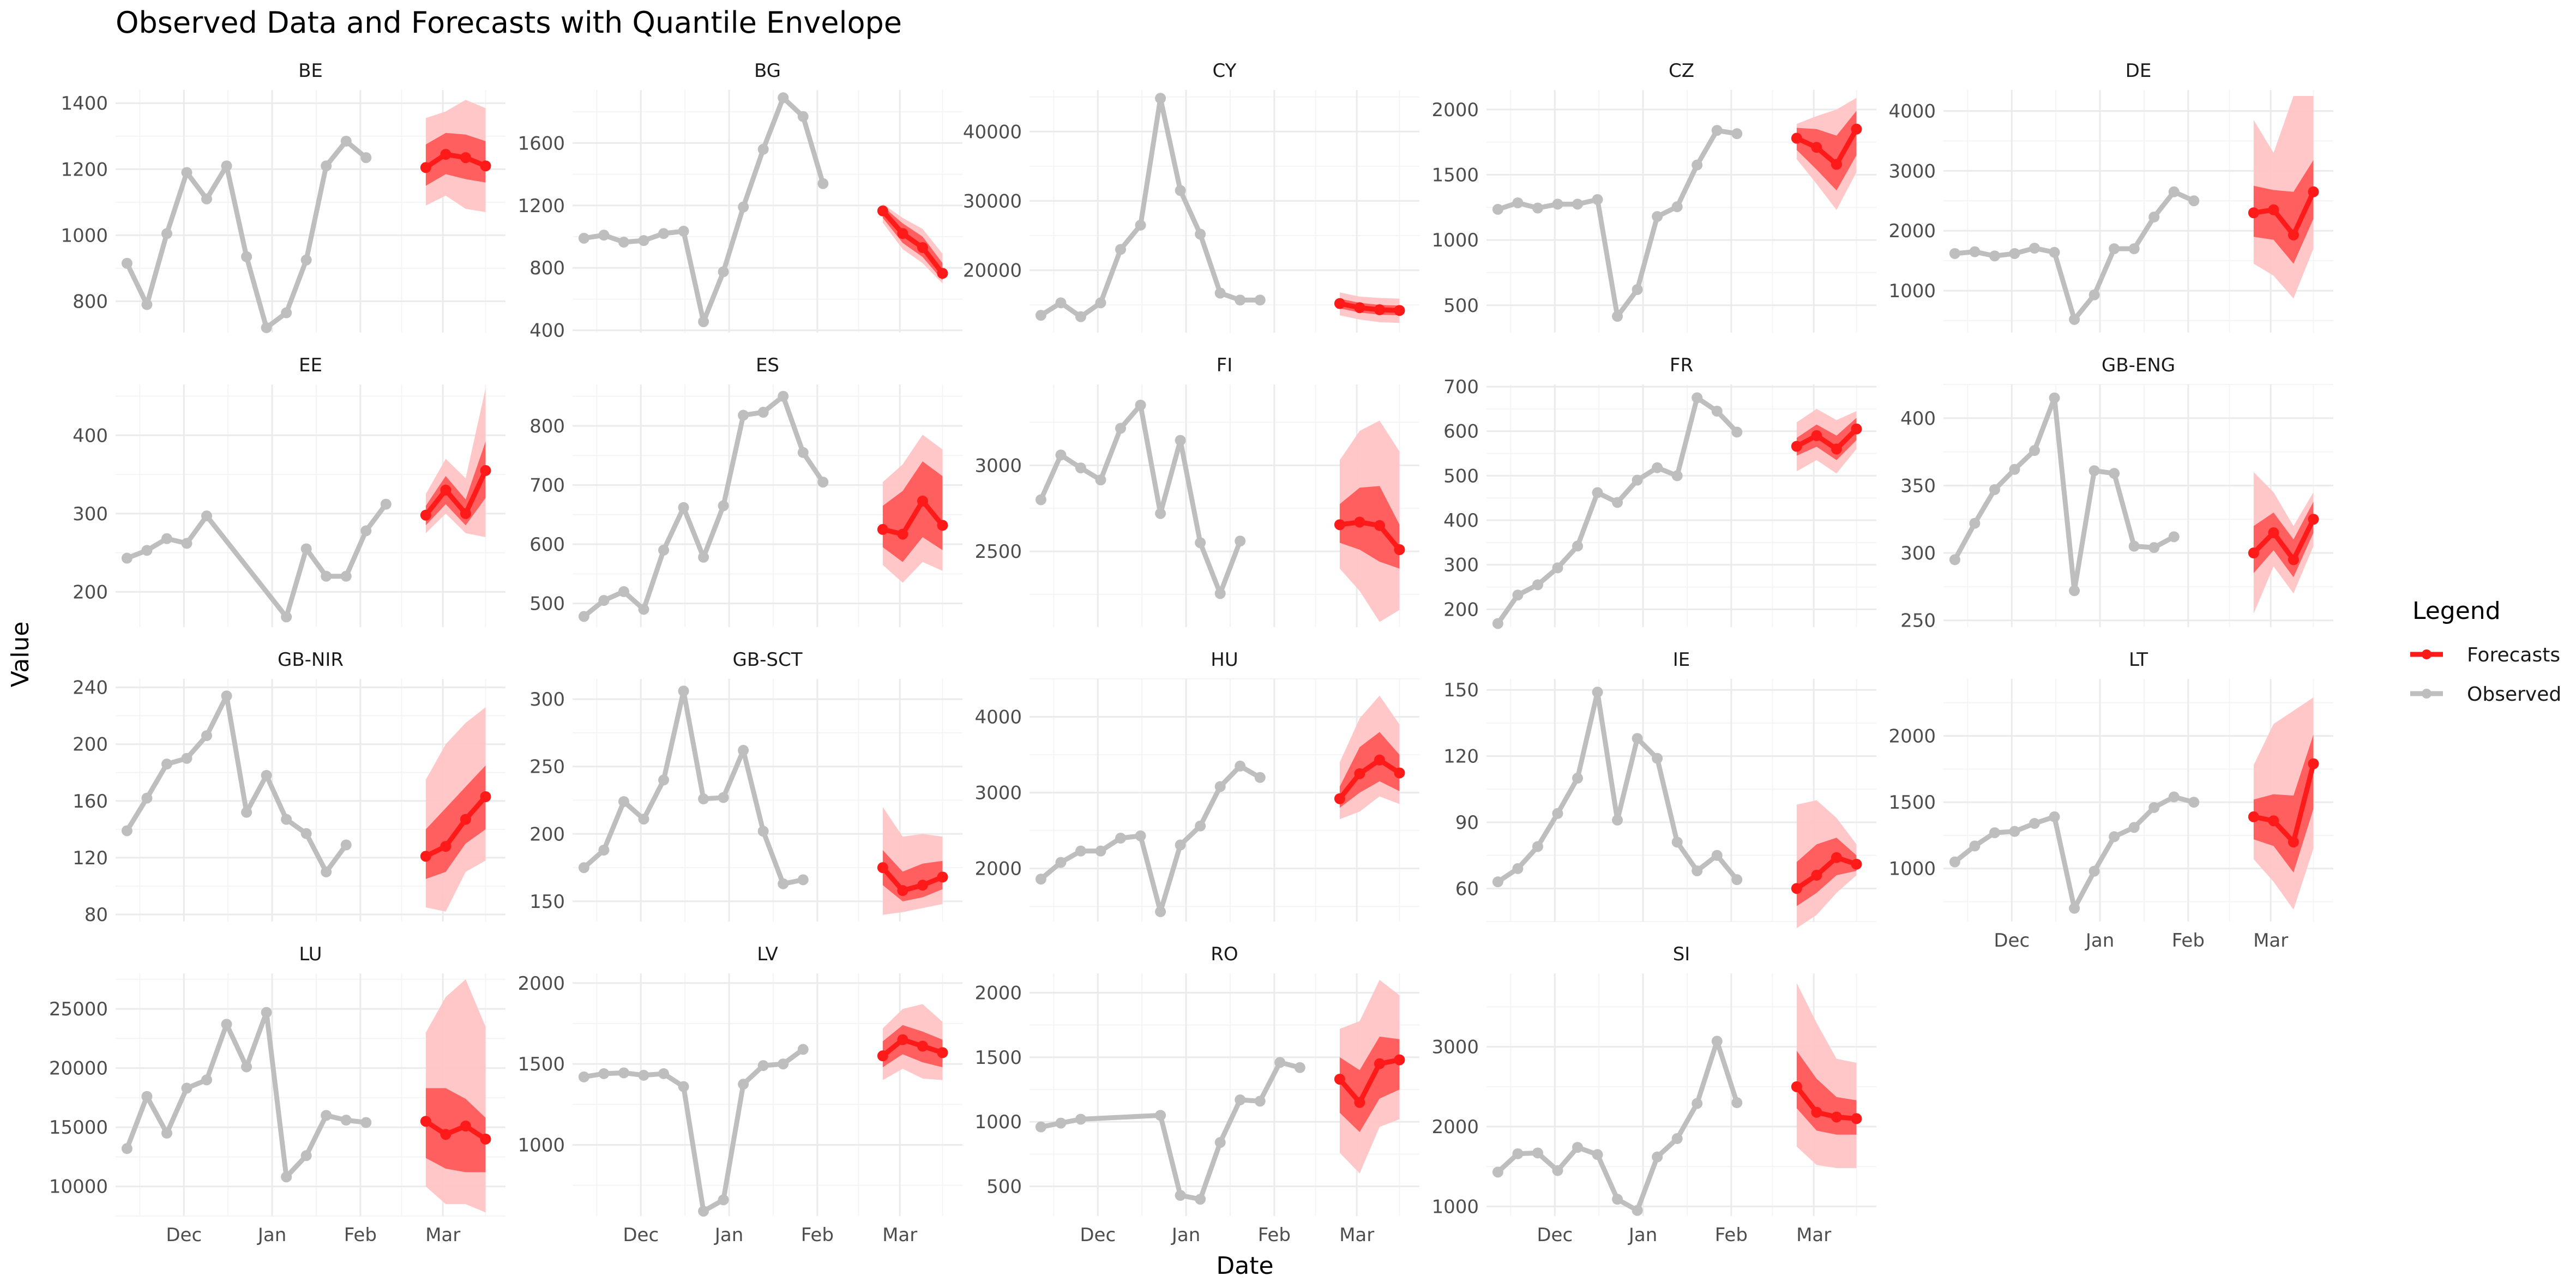  Describe the element at coordinates (78, 1187) in the screenshot. I see `y-tick-label: 10000` at that location.